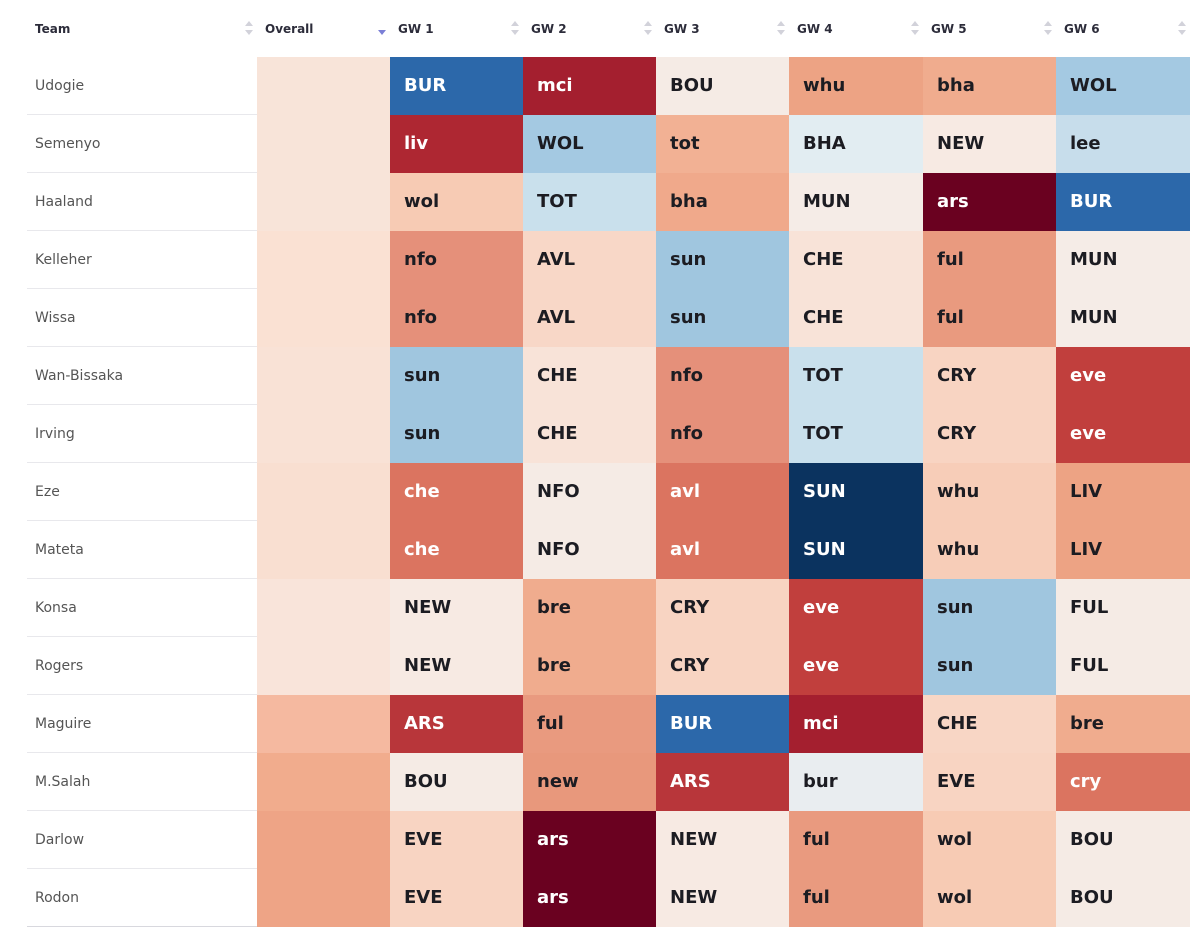 The height and width of the screenshot is (927, 1200). What do you see at coordinates (142, 259) in the screenshot?
I see `player-name-cell: Kelleher` at bounding box center [142, 259].